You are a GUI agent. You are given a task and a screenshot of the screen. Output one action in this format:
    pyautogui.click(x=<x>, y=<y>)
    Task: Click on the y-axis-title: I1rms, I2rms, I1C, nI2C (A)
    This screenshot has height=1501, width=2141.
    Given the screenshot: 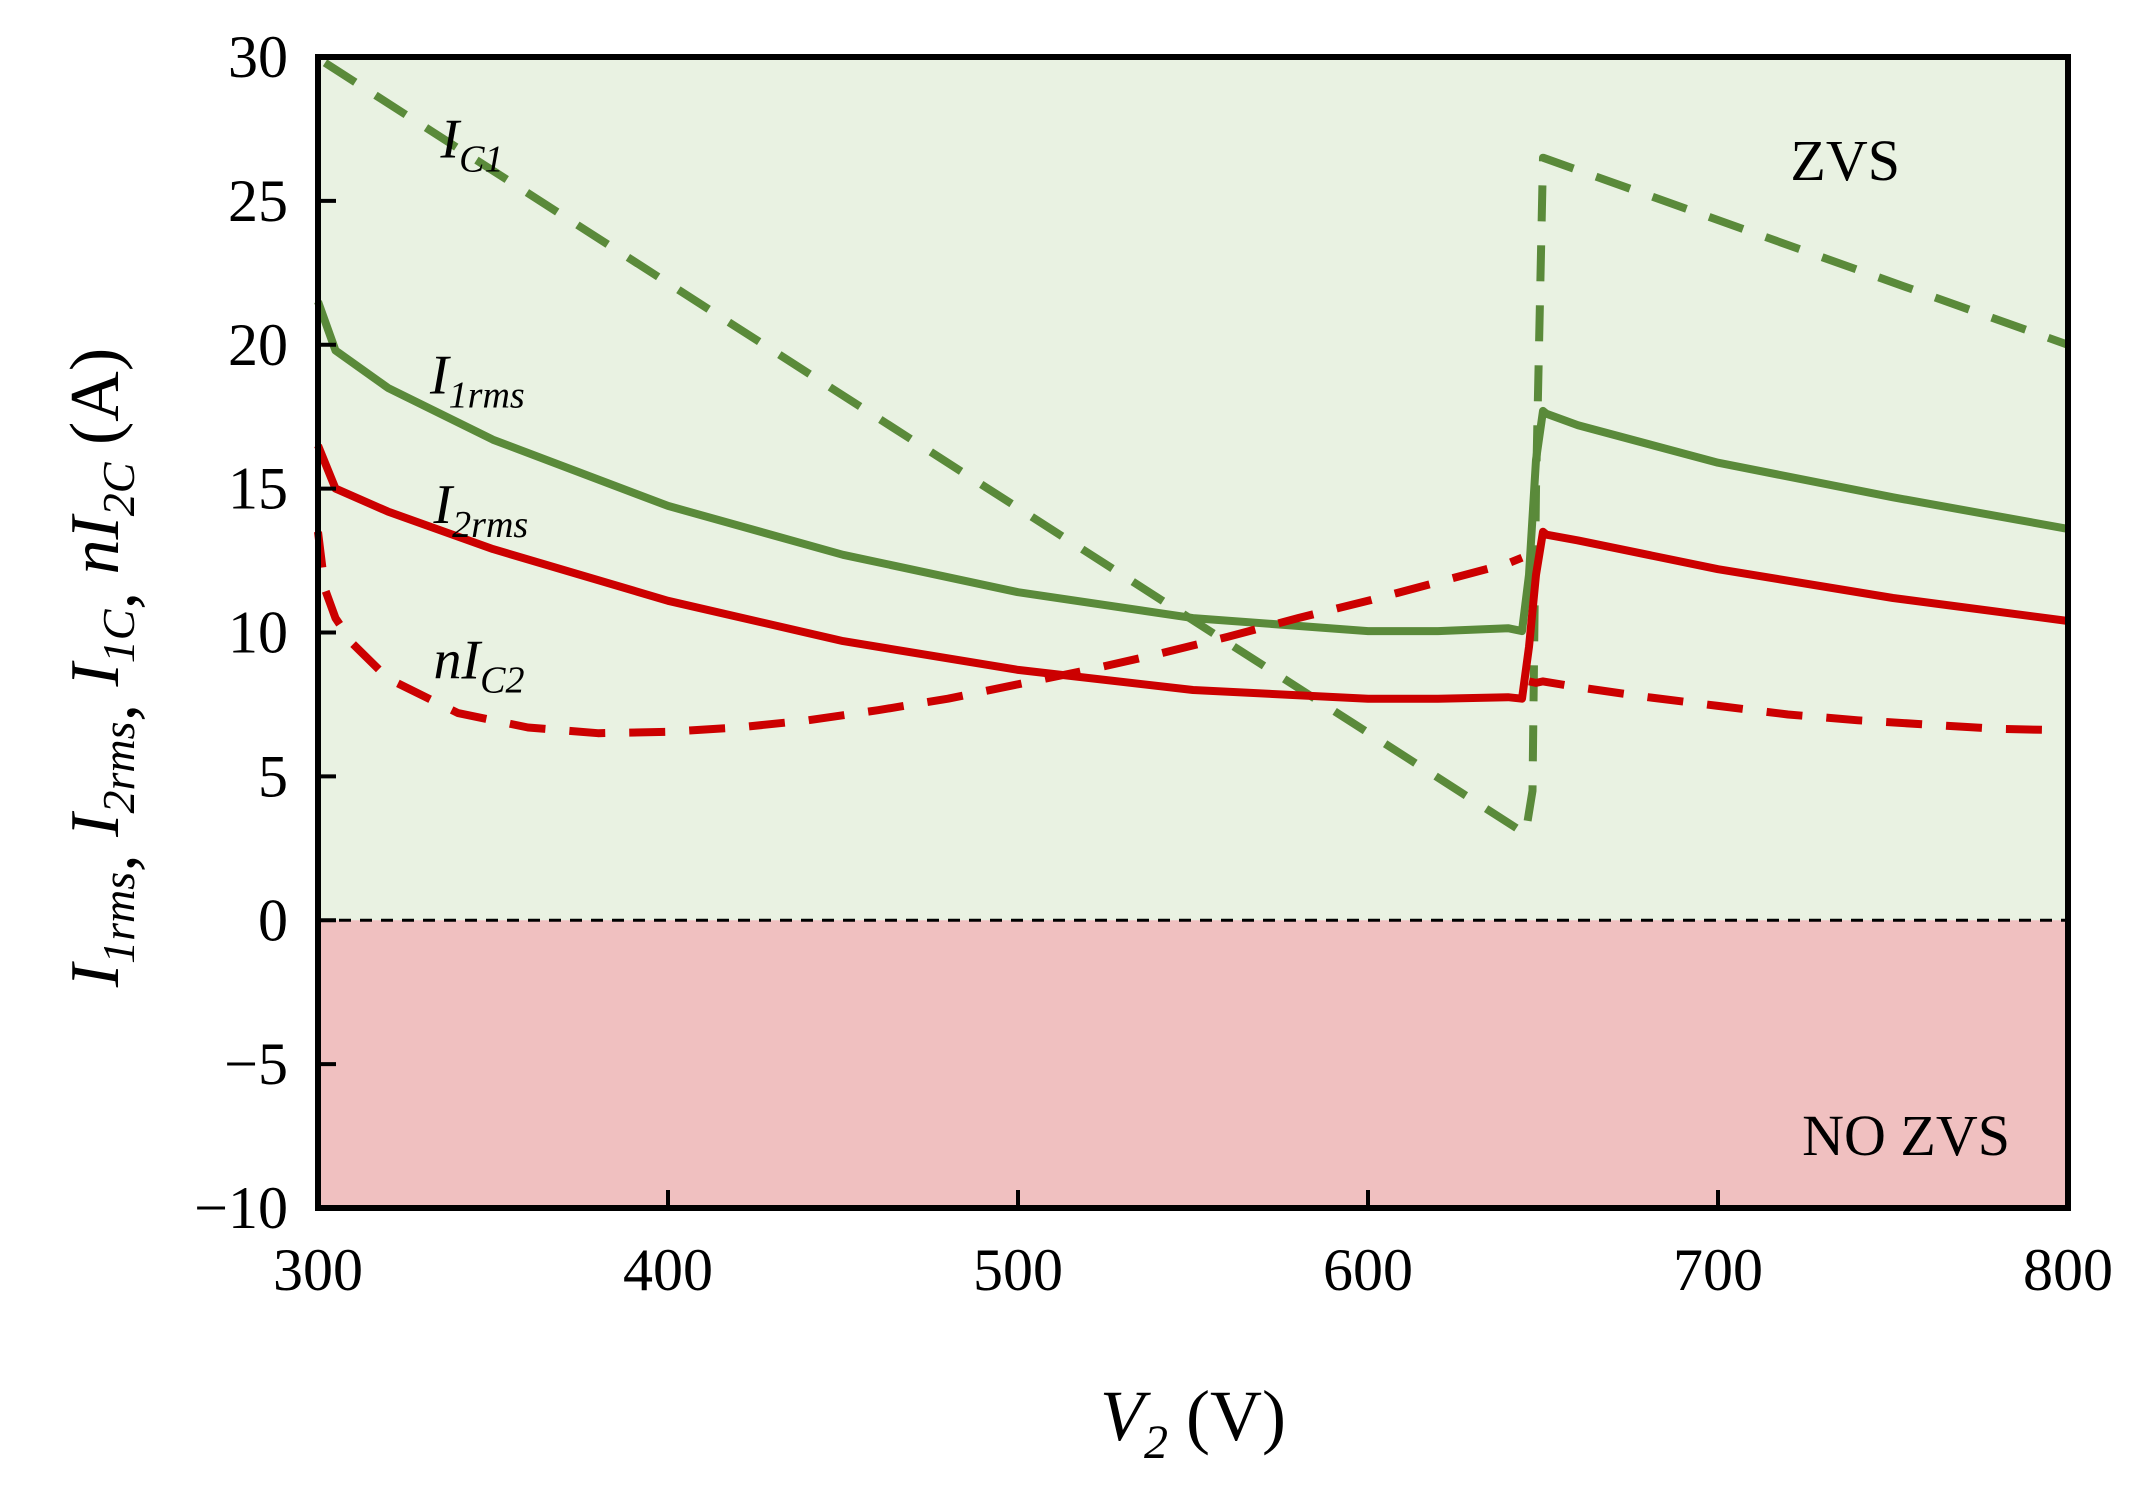 What is the action you would take?
    pyautogui.click(x=103, y=668)
    